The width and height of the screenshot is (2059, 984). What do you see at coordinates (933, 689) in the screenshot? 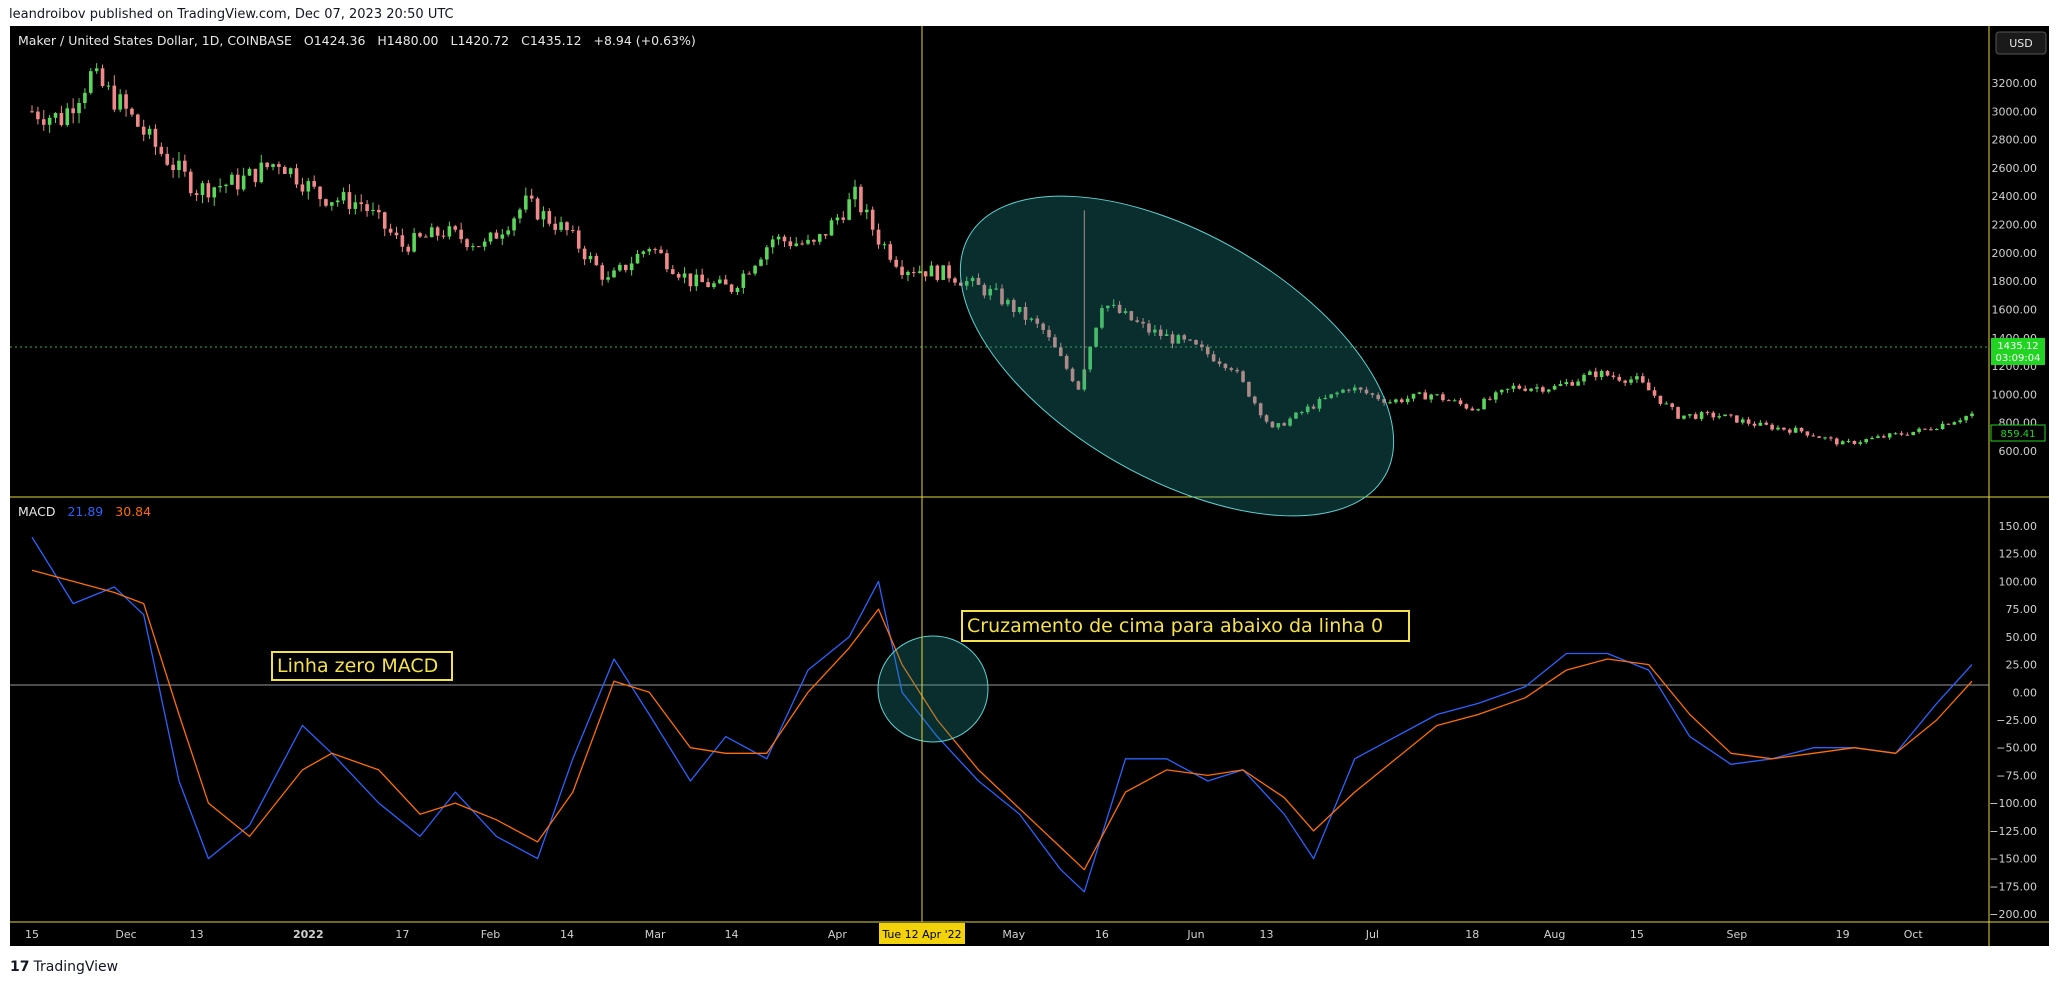
I see `highlight-ellipse-macd` at bounding box center [933, 689].